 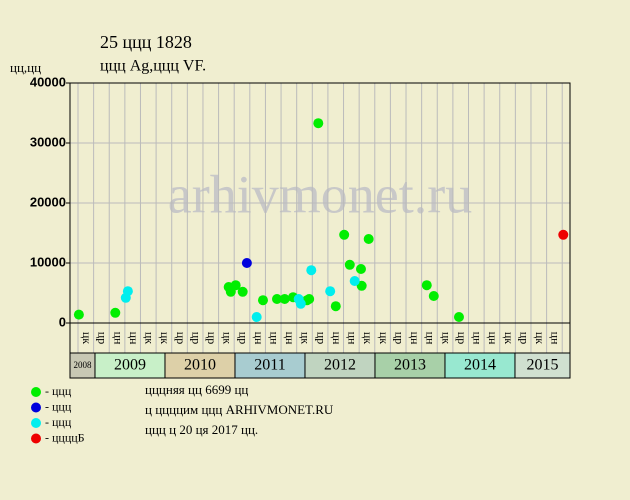 I want to click on x-tick-label: 2014, so click(x=480, y=365).